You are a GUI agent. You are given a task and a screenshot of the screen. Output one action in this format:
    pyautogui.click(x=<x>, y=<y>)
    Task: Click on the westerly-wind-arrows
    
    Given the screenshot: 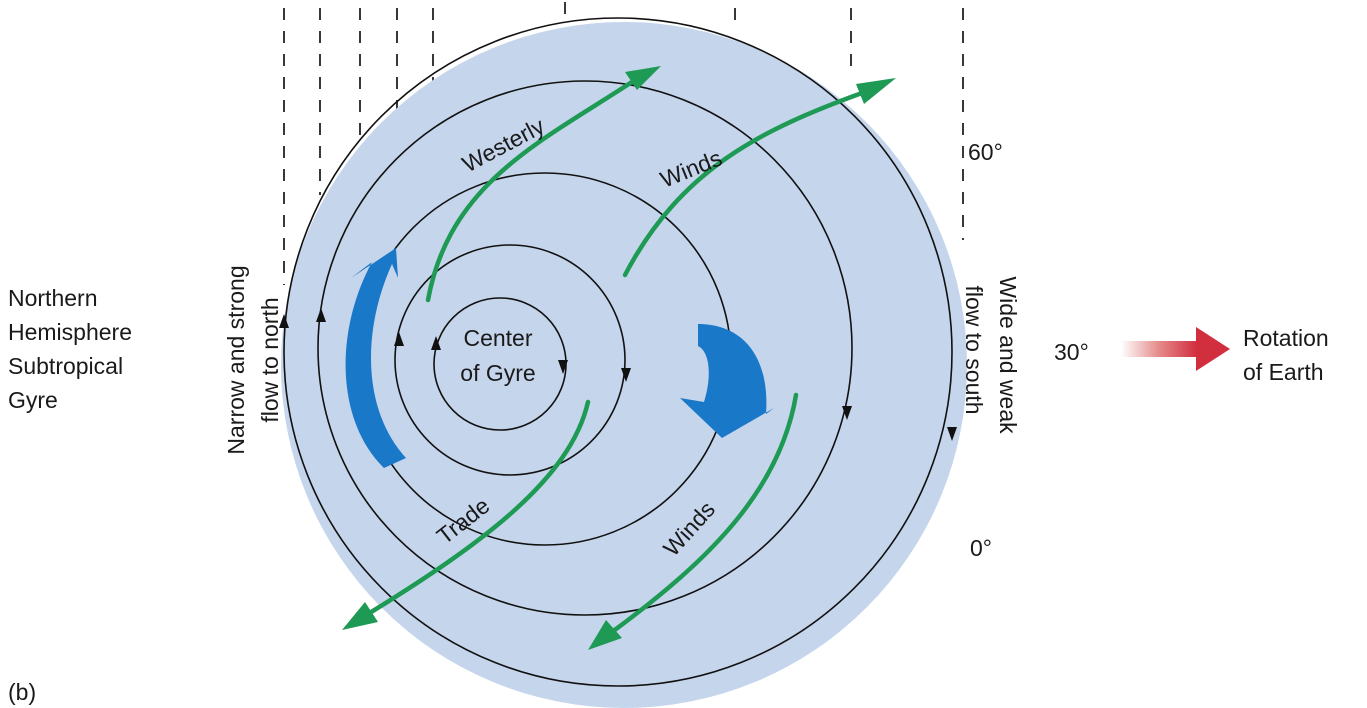 What is the action you would take?
    pyautogui.click(x=645, y=189)
    